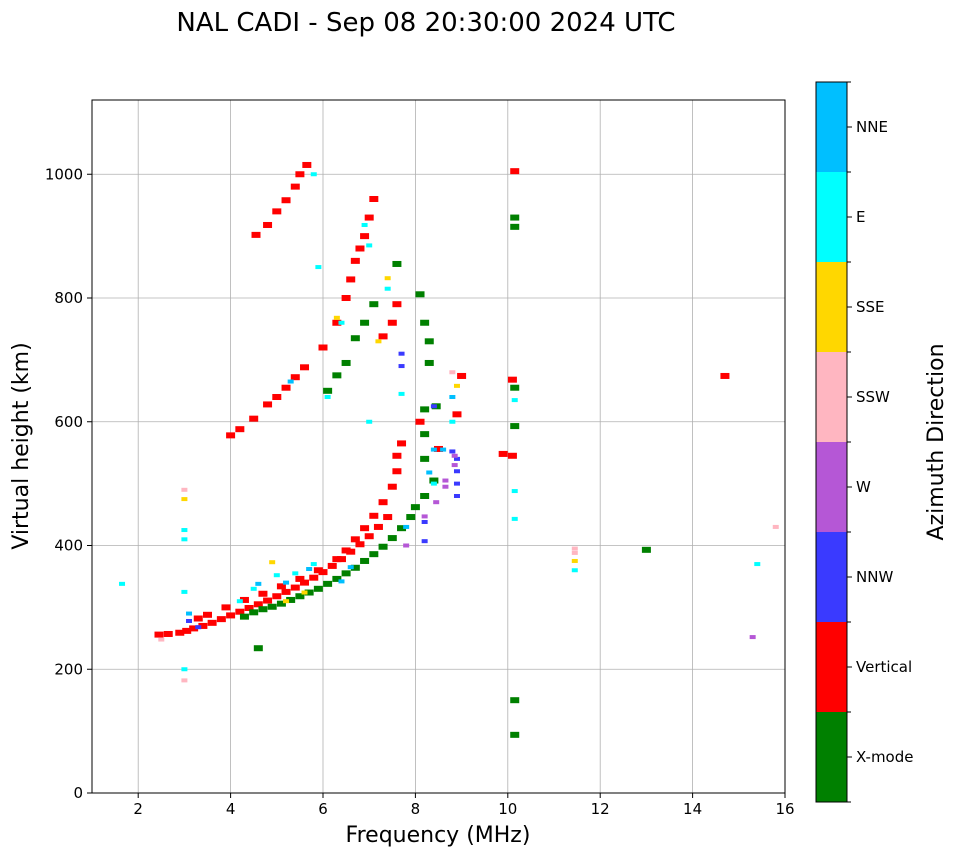  I want to click on x-tick-label: 14, so click(692, 809).